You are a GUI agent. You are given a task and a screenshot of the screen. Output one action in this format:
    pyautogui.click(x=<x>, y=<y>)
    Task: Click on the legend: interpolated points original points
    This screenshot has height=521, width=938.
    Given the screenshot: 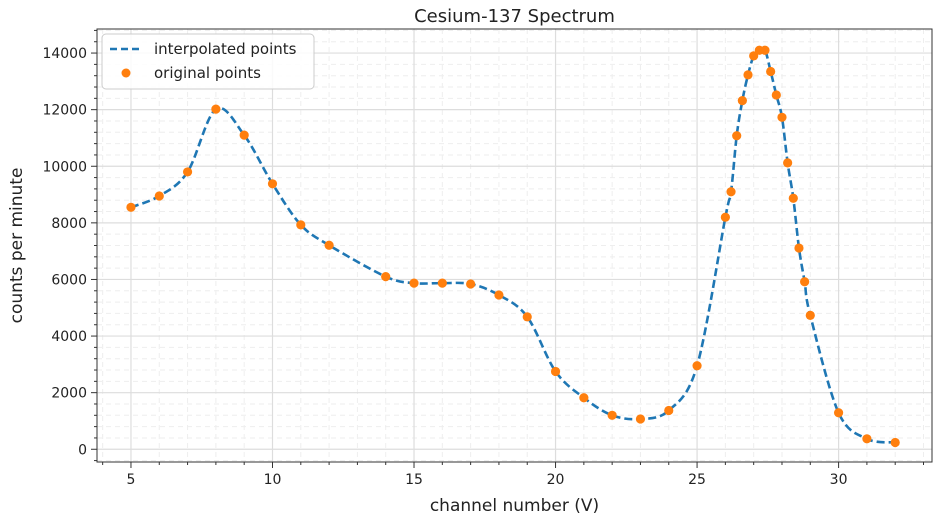 What is the action you would take?
    pyautogui.click(x=208, y=61)
    